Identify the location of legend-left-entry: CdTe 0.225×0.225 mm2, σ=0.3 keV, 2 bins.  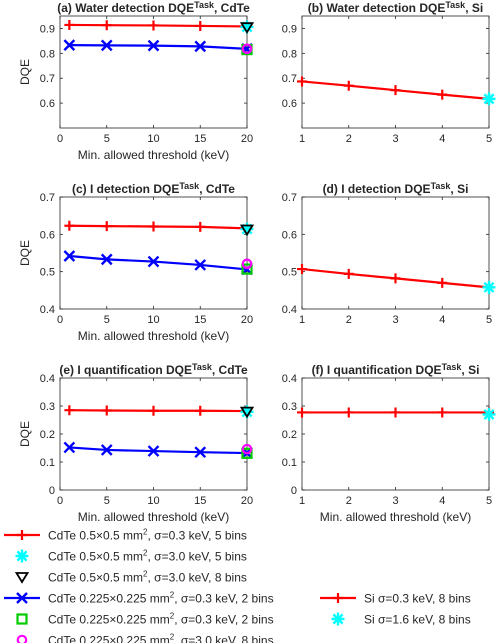
(145, 619).